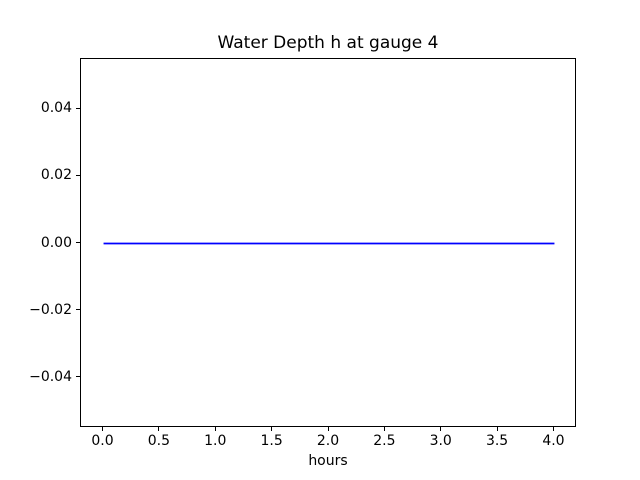 The height and width of the screenshot is (480, 640). Describe the element at coordinates (56, 175) in the screenshot. I see `y-tick-label: 0.02` at that location.